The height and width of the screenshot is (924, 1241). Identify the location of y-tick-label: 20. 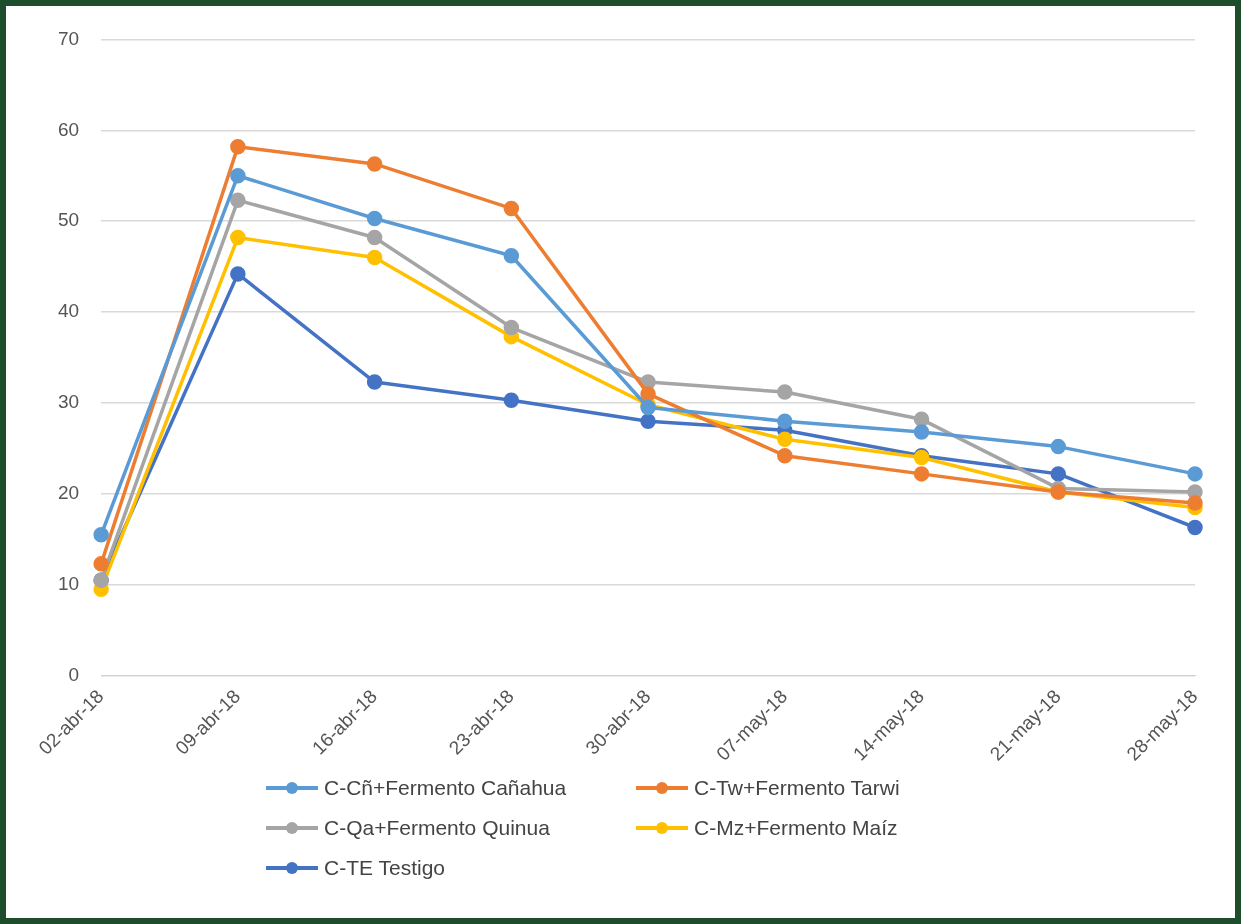
(68, 493).